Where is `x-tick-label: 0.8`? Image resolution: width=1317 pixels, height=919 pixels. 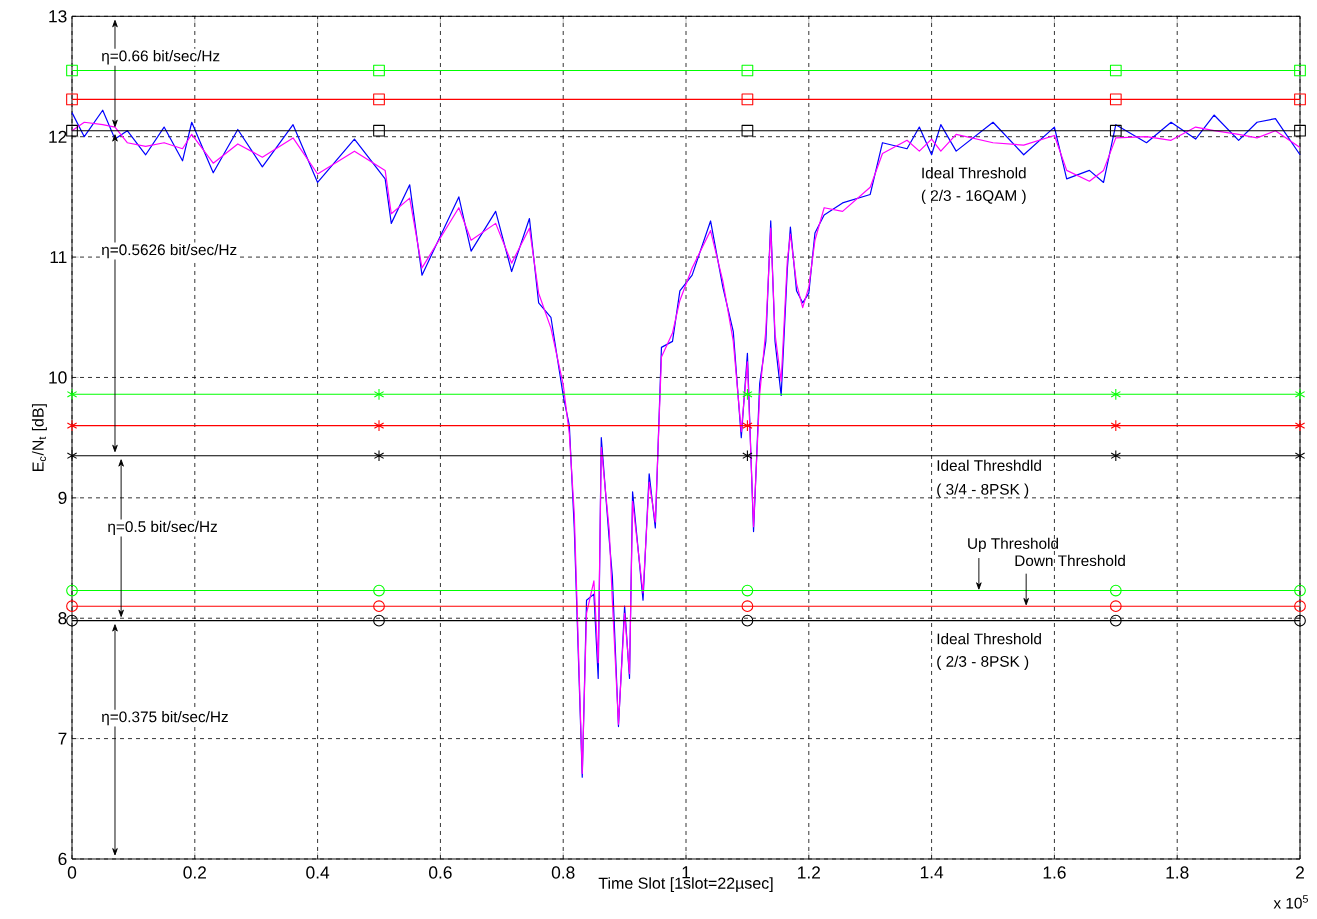 x-tick-label: 0.8 is located at coordinates (563, 872).